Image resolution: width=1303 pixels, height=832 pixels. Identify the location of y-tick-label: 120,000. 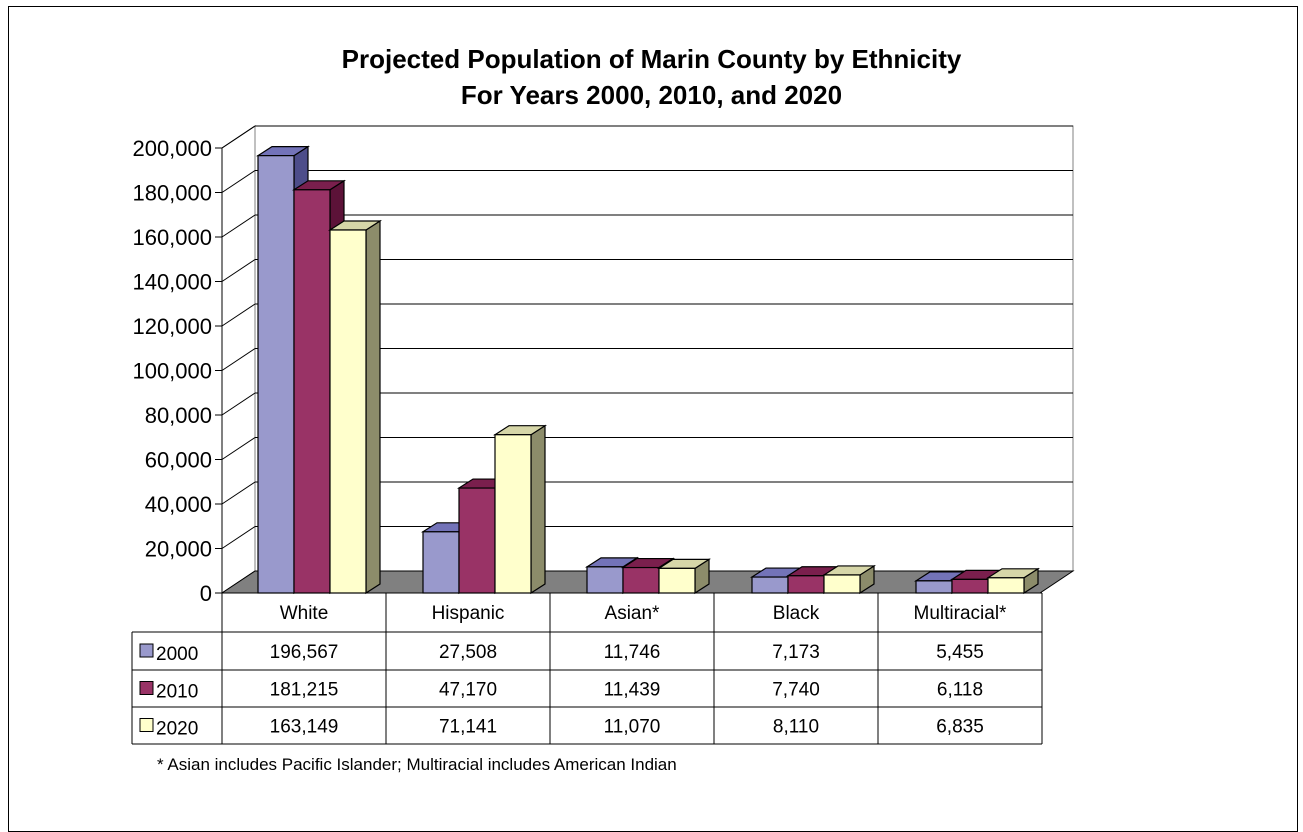
(172, 326).